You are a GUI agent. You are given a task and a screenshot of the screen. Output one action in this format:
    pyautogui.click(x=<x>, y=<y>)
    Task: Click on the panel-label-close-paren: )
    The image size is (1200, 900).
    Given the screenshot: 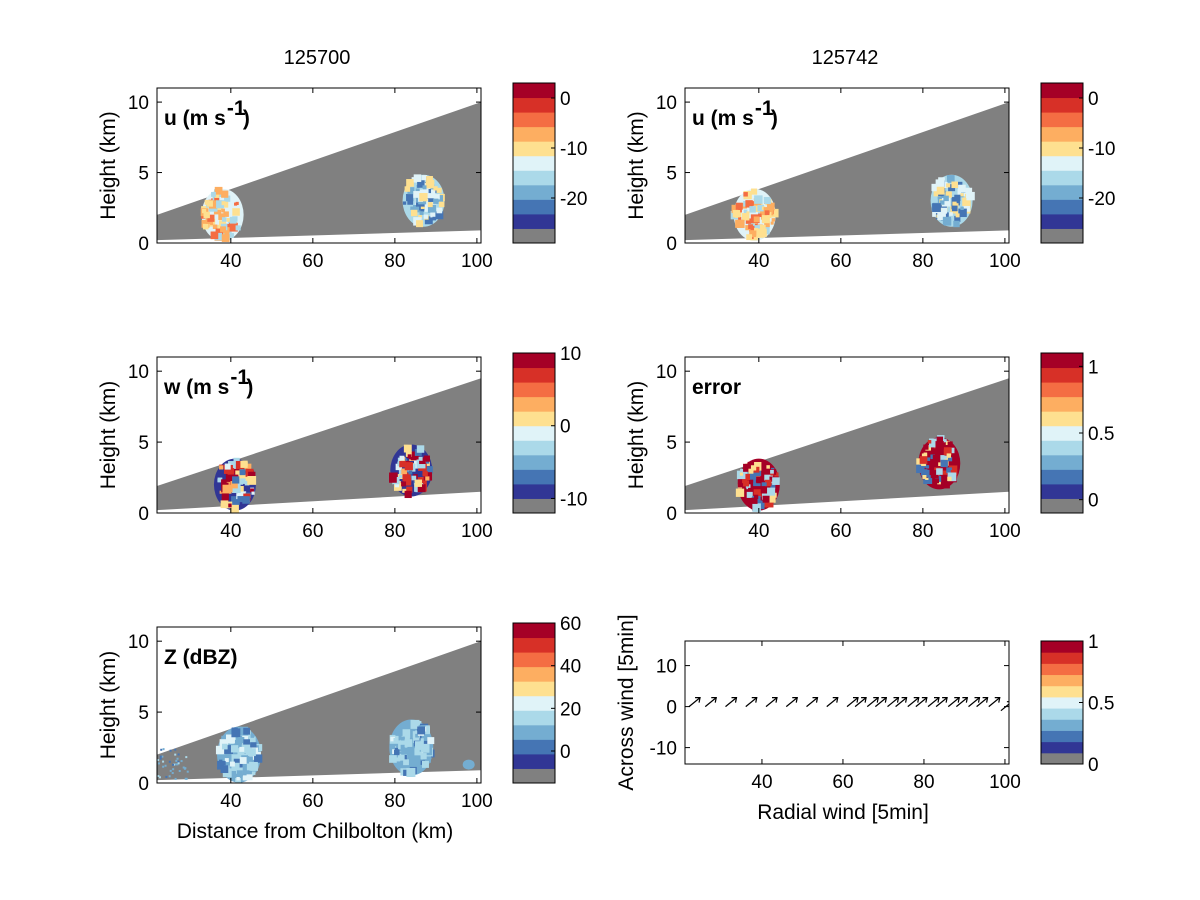 What is the action you would take?
    pyautogui.click(x=246, y=118)
    